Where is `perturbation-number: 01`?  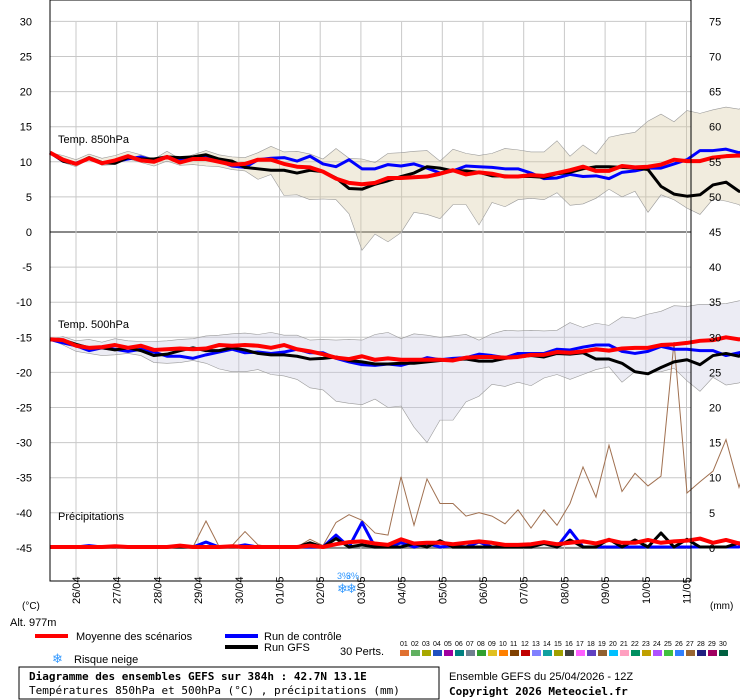 perturbation-number: 01 is located at coordinates (404, 644).